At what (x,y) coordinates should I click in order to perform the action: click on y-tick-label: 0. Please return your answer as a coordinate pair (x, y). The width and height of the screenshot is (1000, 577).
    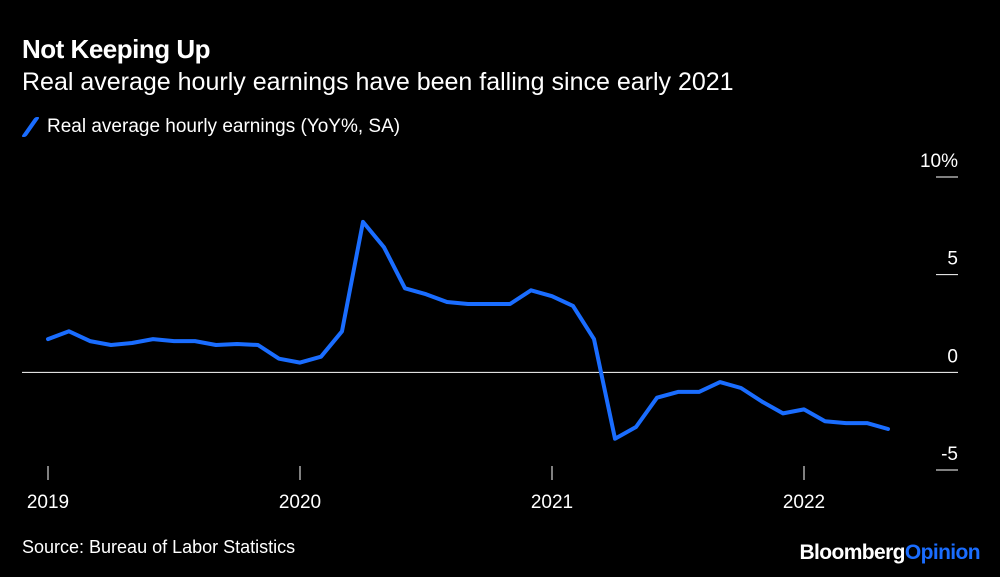
    Looking at the image, I should click on (952, 356).